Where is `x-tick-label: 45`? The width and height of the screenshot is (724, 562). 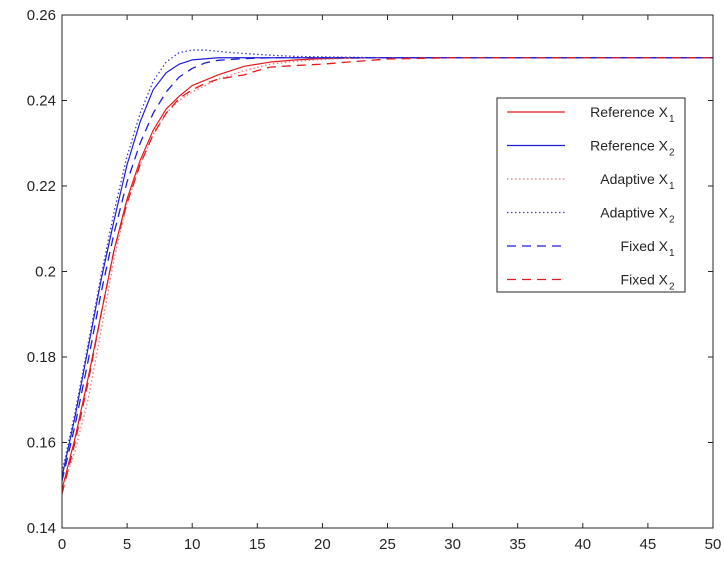 x-tick-label: 45 is located at coordinates (648, 544).